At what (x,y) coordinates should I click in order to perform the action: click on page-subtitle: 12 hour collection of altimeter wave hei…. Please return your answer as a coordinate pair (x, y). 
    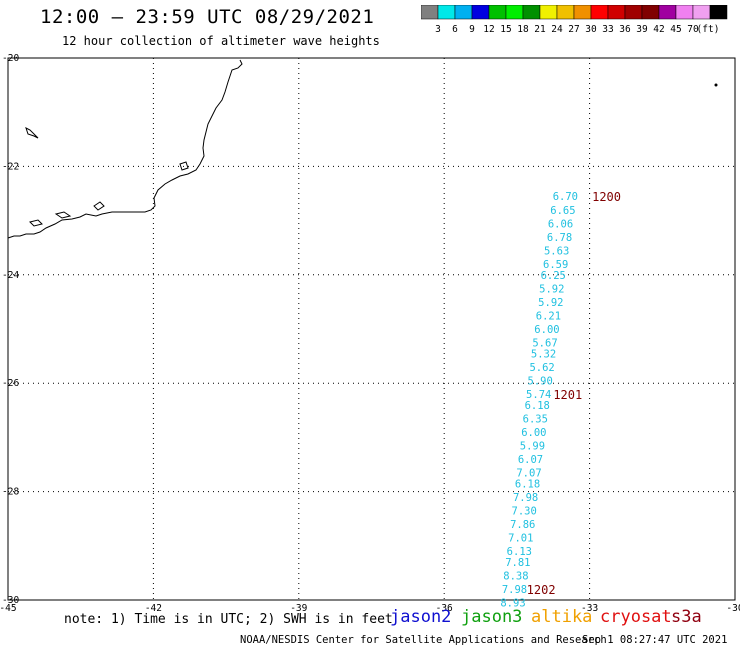
    Looking at the image, I should click on (221, 41).